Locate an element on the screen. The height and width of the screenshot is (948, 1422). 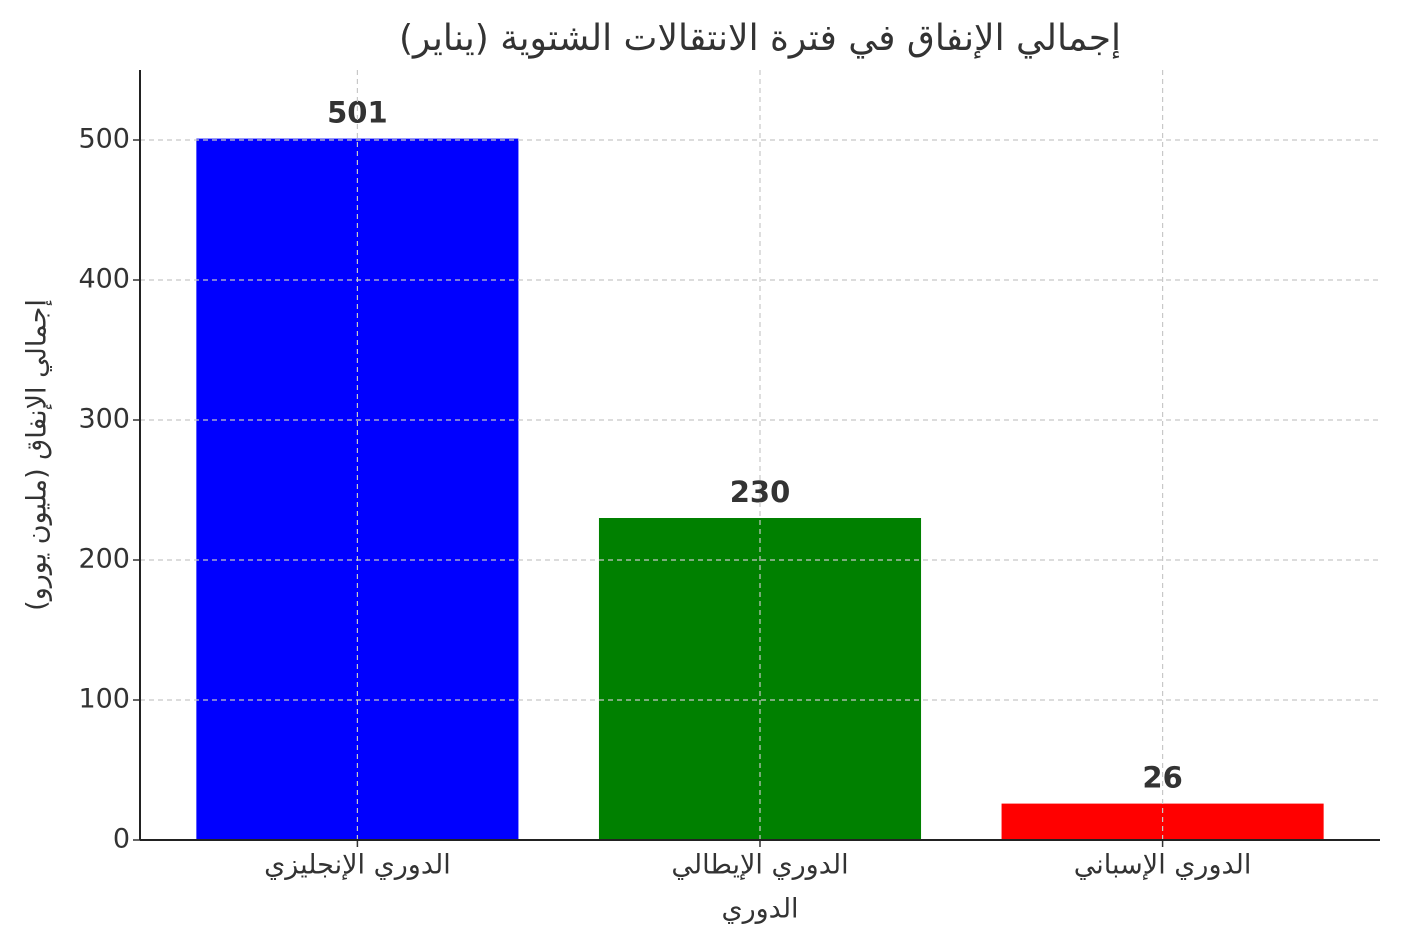
bar is located at coordinates (760, 679).